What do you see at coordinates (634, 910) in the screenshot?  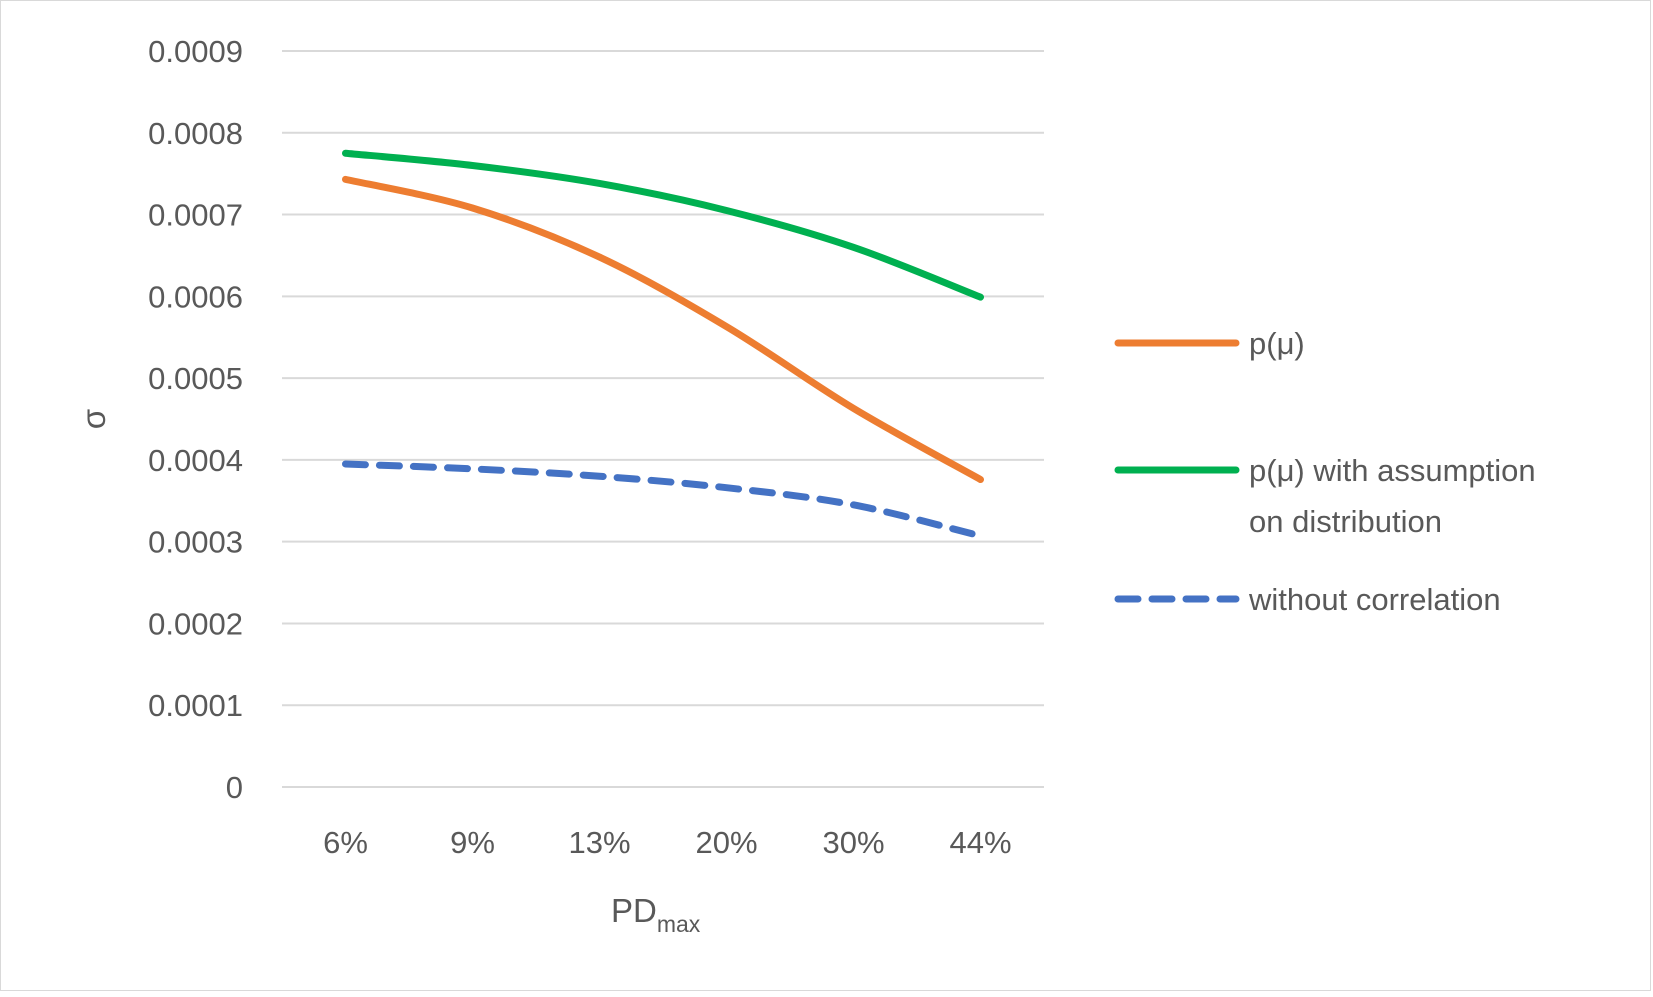 I see `x-axis-title-main: PD` at bounding box center [634, 910].